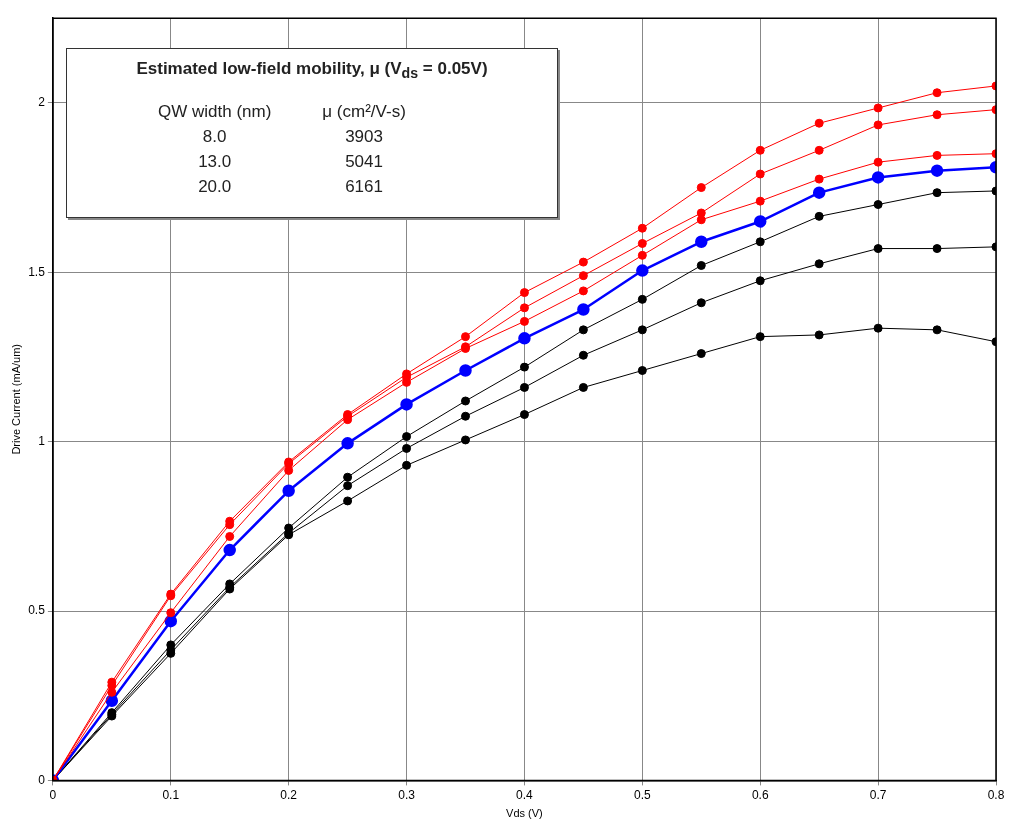 The height and width of the screenshot is (830, 1015). Describe the element at coordinates (42, 102) in the screenshot. I see `y-tick-label: 2` at that location.